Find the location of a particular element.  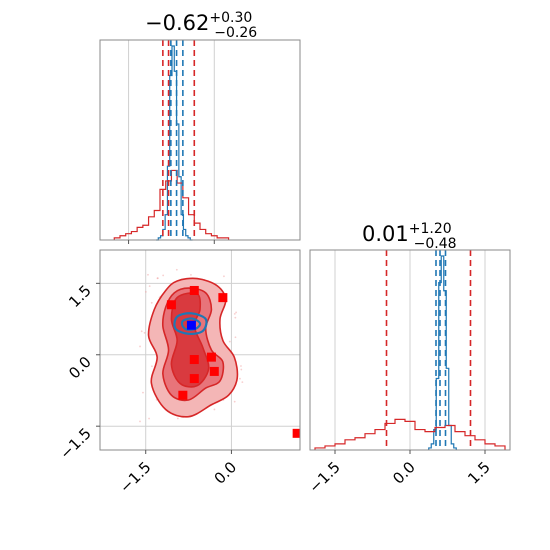

joint-panel is located at coordinates (200, 350).